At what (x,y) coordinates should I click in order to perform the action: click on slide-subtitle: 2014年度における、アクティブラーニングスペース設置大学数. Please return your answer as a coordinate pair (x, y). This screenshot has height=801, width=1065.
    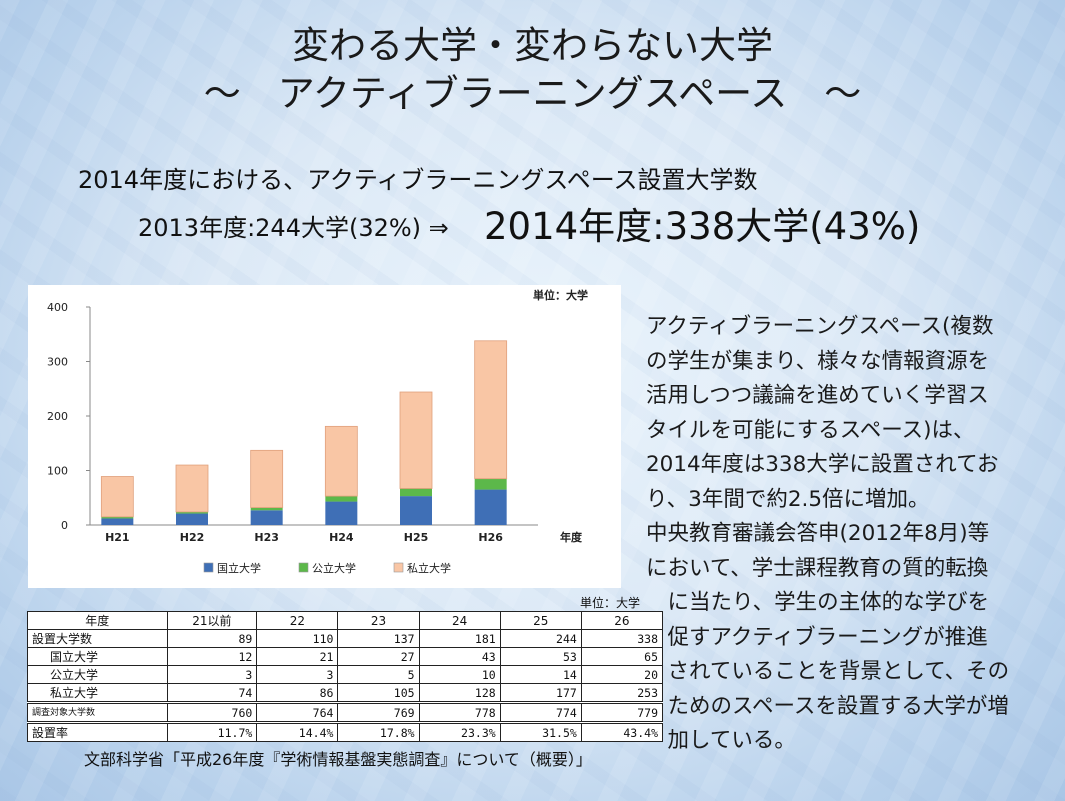
    Looking at the image, I should click on (418, 180).